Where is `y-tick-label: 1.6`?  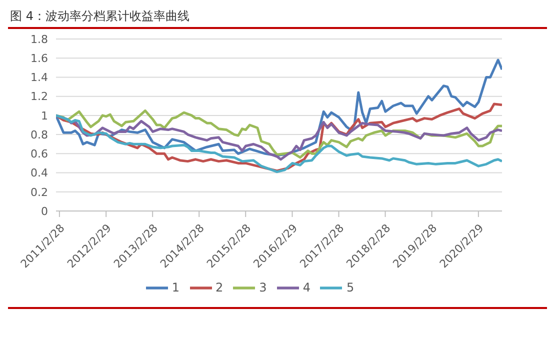 y-tick-label: 1.6 is located at coordinates (39, 59).